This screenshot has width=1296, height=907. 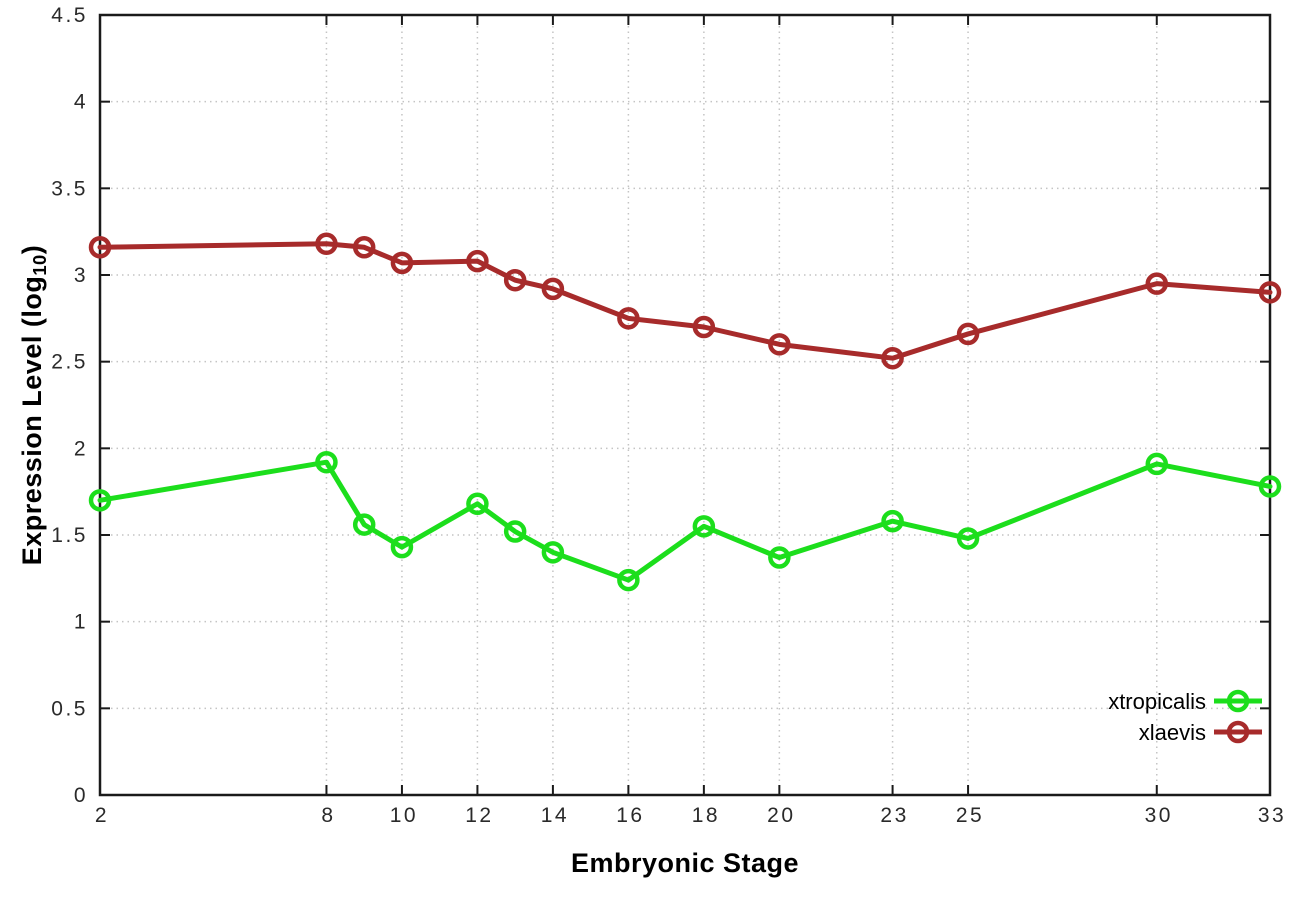 What do you see at coordinates (1238, 701) in the screenshot?
I see `legend-marker-xtropicalis` at bounding box center [1238, 701].